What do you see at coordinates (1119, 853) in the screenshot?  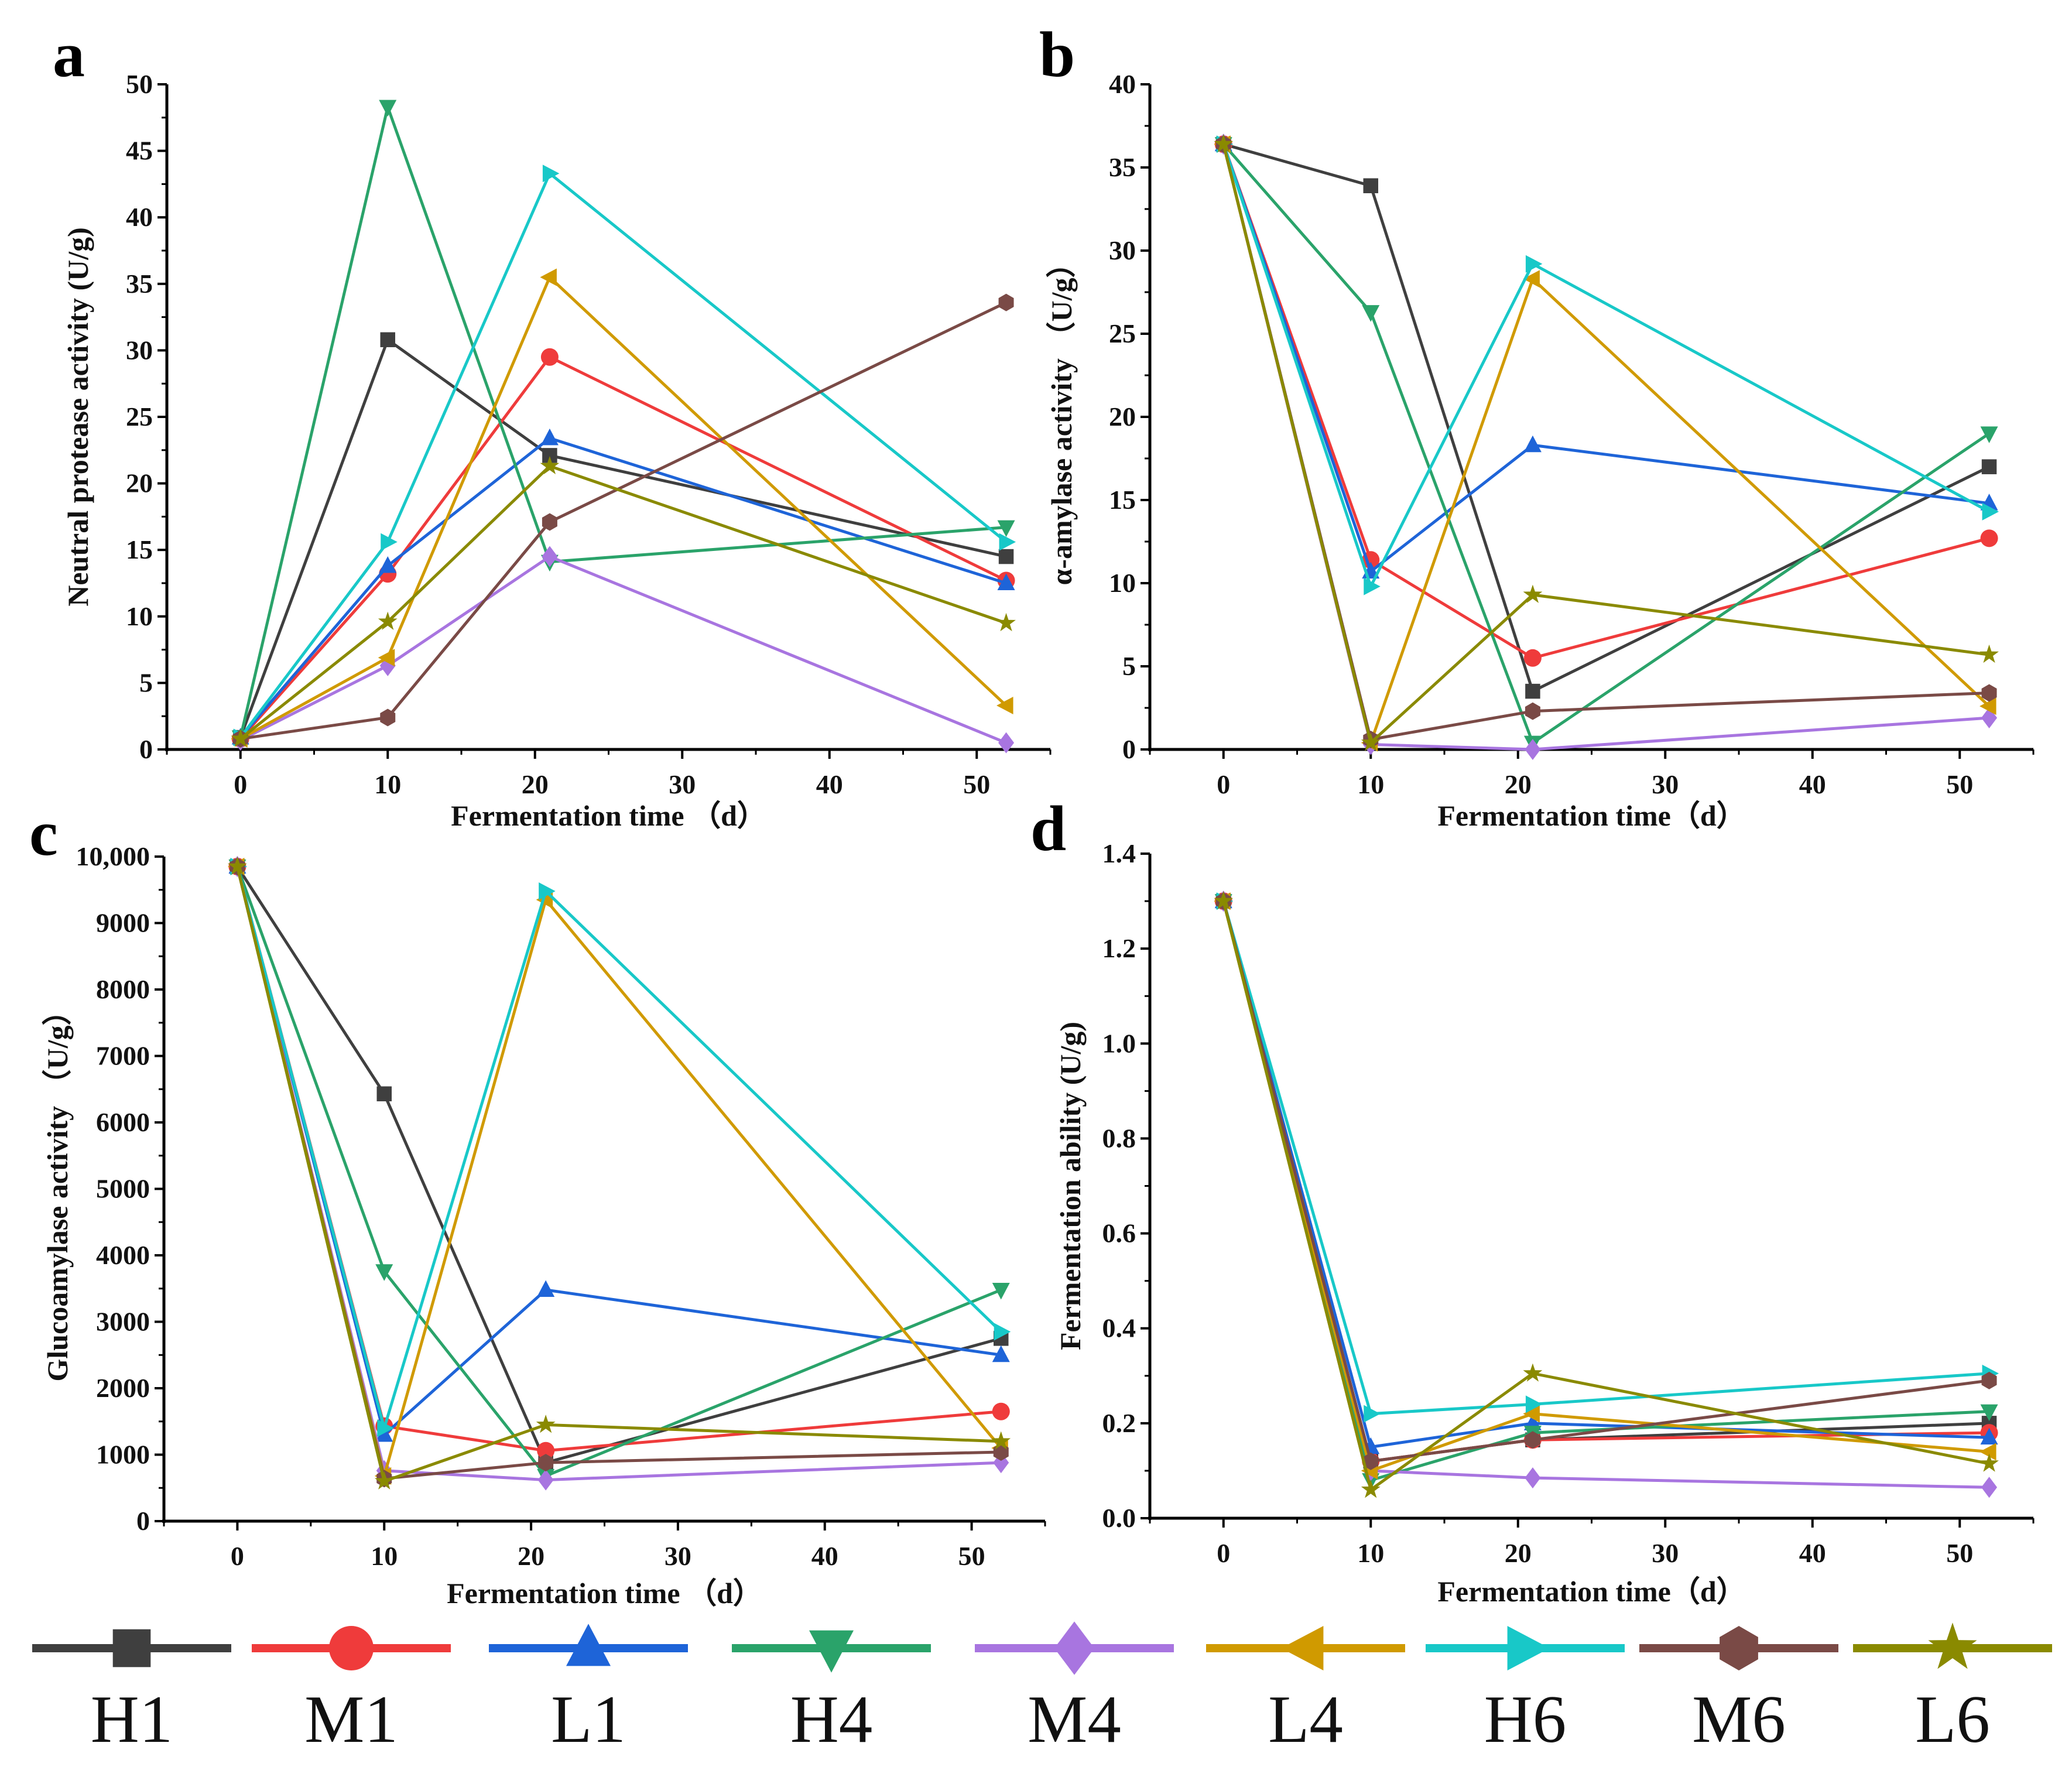 I see `y-tick-label: 1.4` at bounding box center [1119, 853].